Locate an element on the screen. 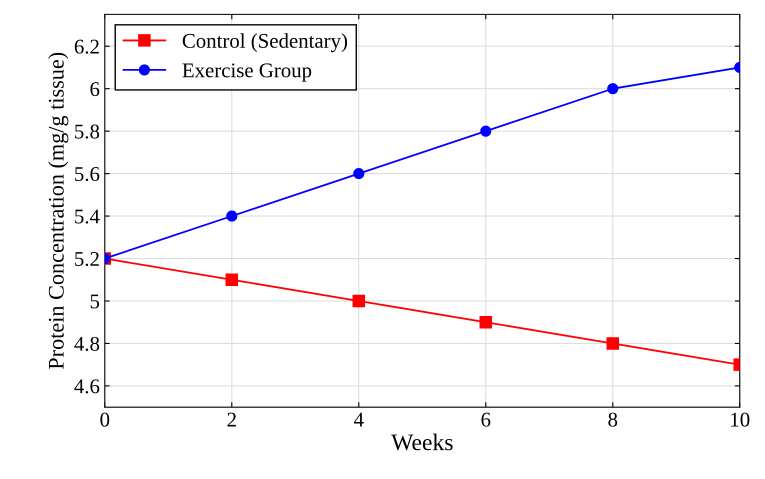  legend-label: Exercise Group is located at coordinates (247, 72).